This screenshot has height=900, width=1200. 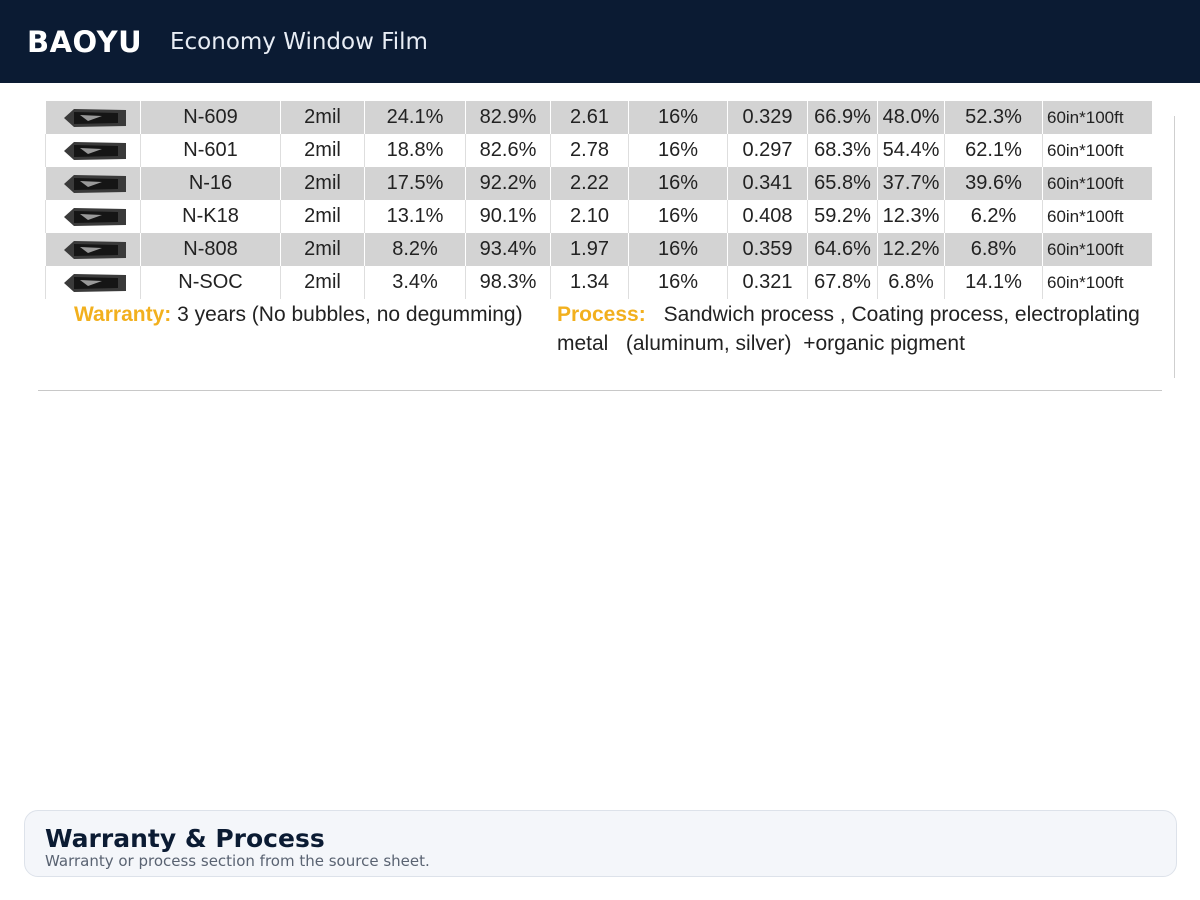 What do you see at coordinates (767, 183) in the screenshot?
I see `table-cell-shgc: 0.341` at bounding box center [767, 183].